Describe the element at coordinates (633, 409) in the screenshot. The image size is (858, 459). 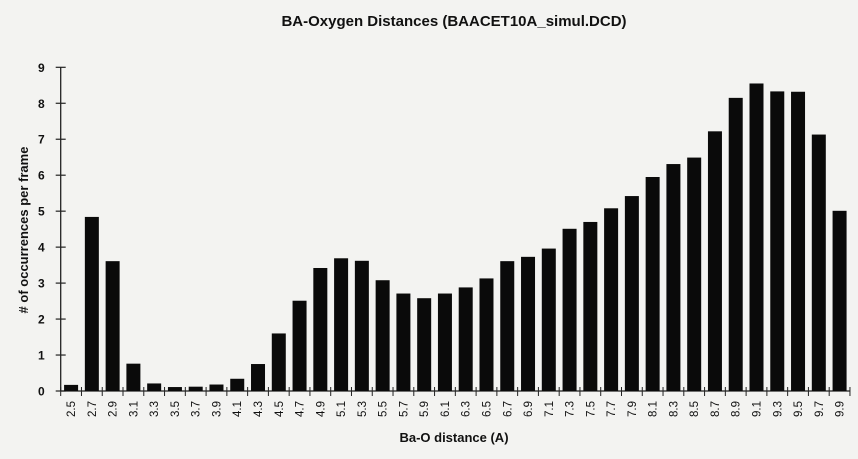
I see `x-tick-label: 7.9` at that location.